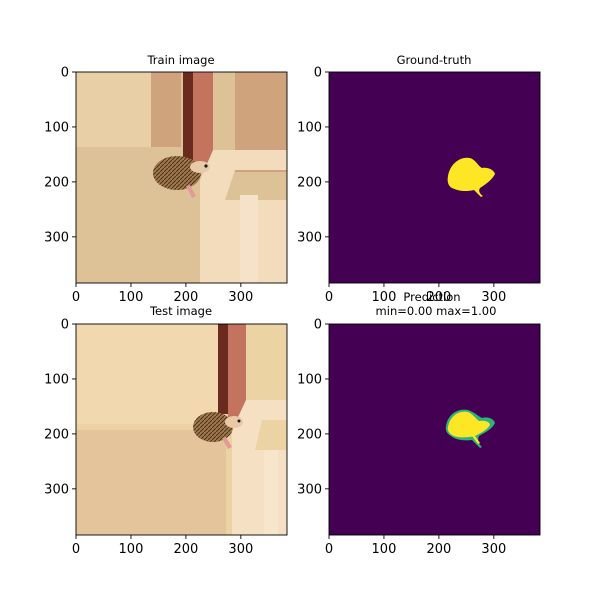 This screenshot has width=600, height=600. I want to click on panel-subtitle-prediction: min=0.00 max=1.00, so click(436, 311).